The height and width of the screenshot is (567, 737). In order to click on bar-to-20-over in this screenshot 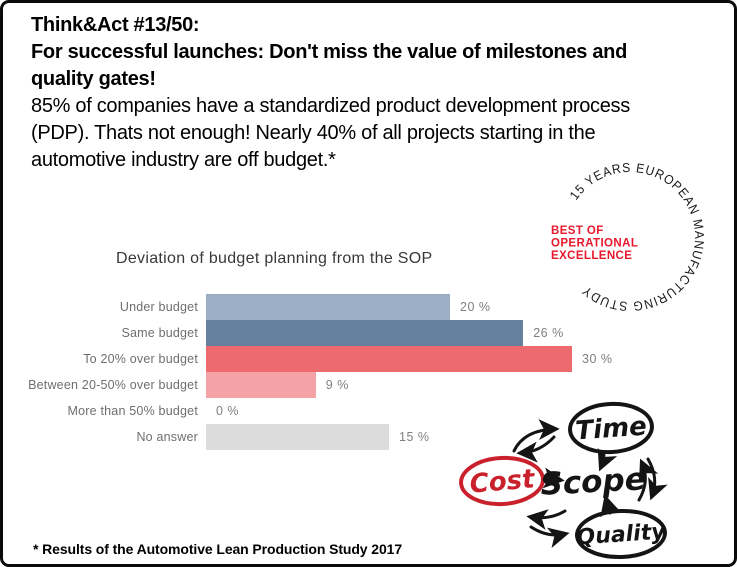, I will do `click(389, 359)`.